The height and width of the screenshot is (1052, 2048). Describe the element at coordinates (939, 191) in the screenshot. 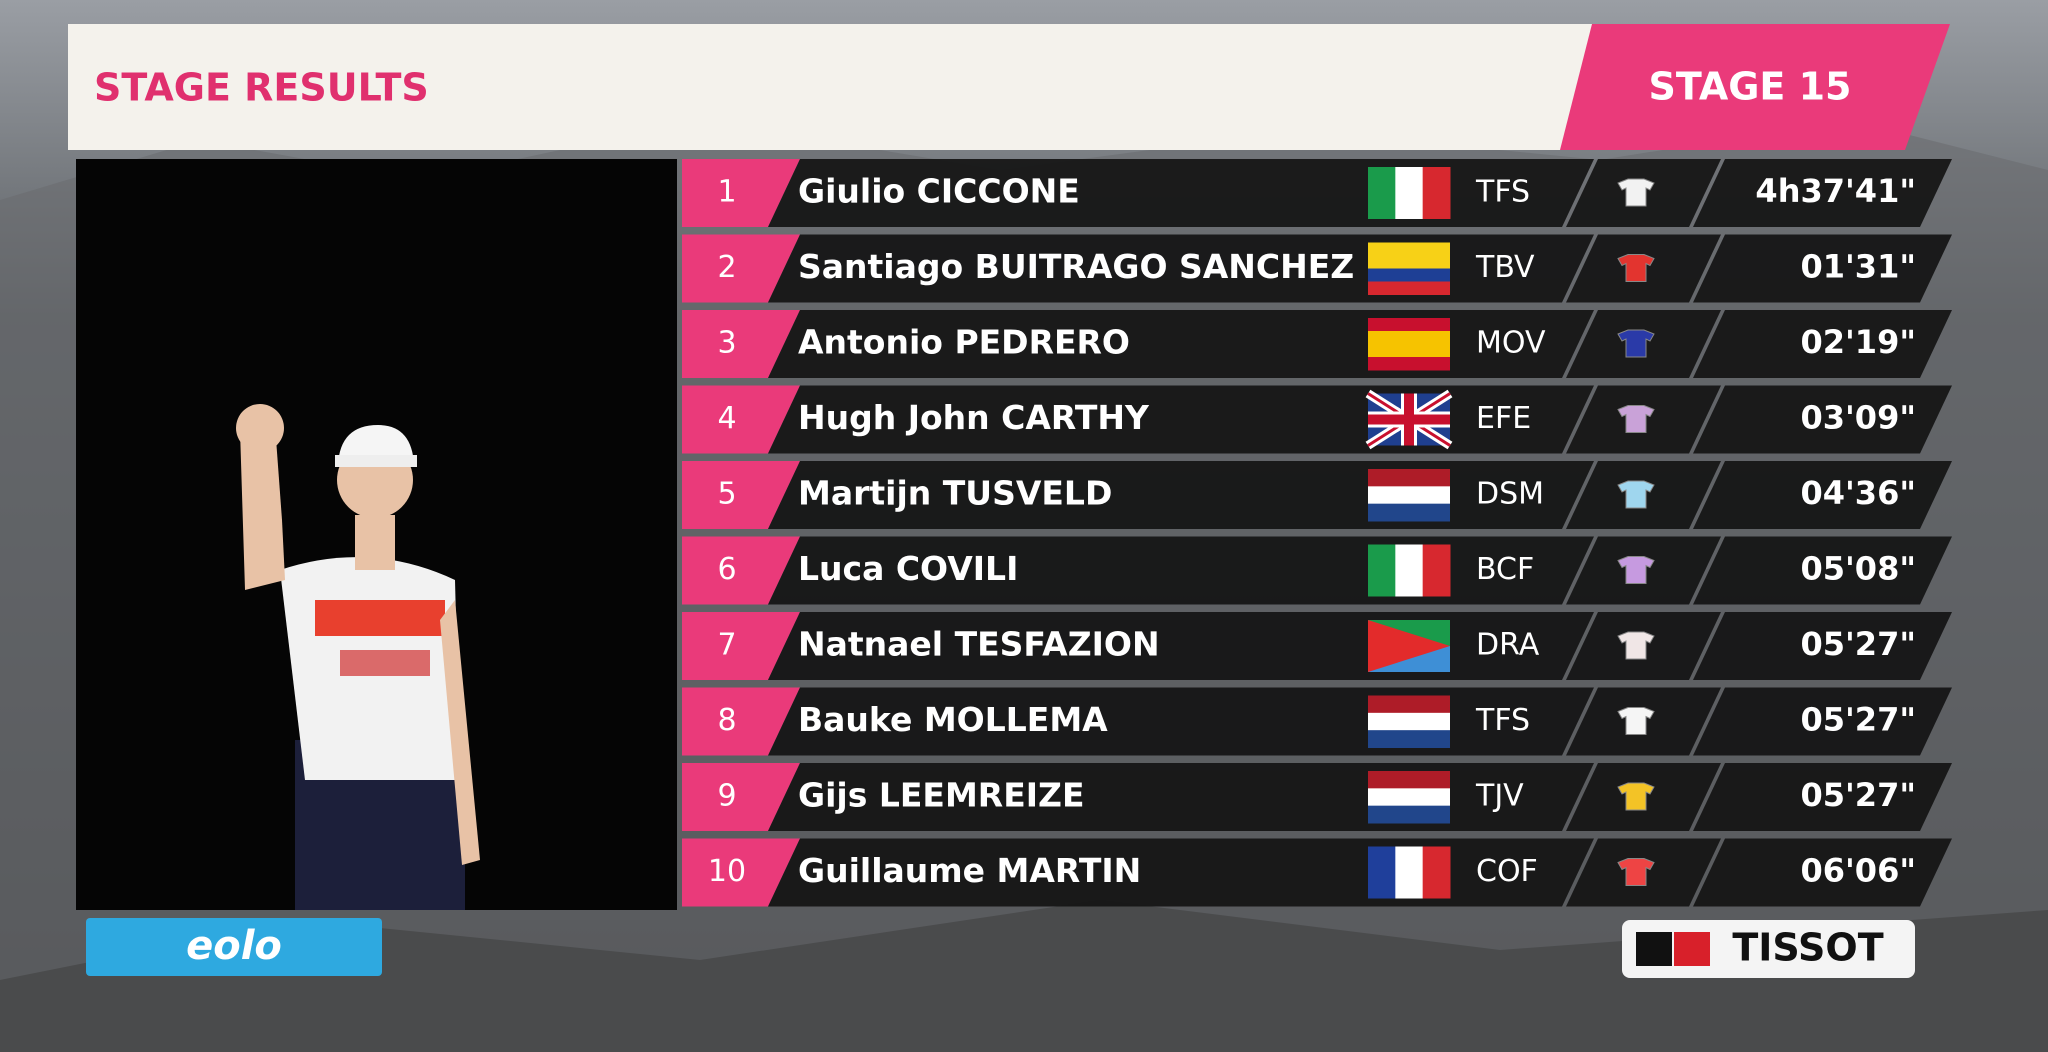

I see `rider-name: Giulio CICCONE` at that location.